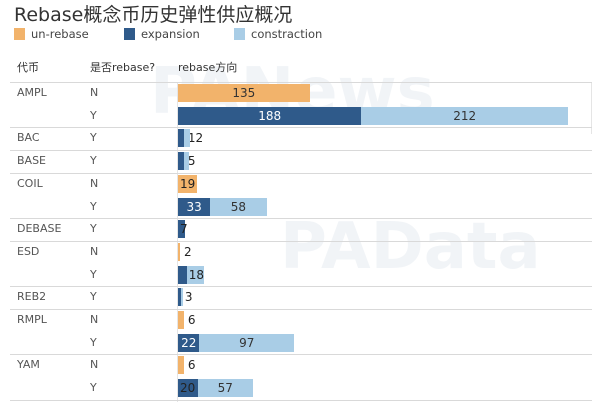 The height and width of the screenshot is (415, 600). I want to click on data-label: 188, so click(270, 115).